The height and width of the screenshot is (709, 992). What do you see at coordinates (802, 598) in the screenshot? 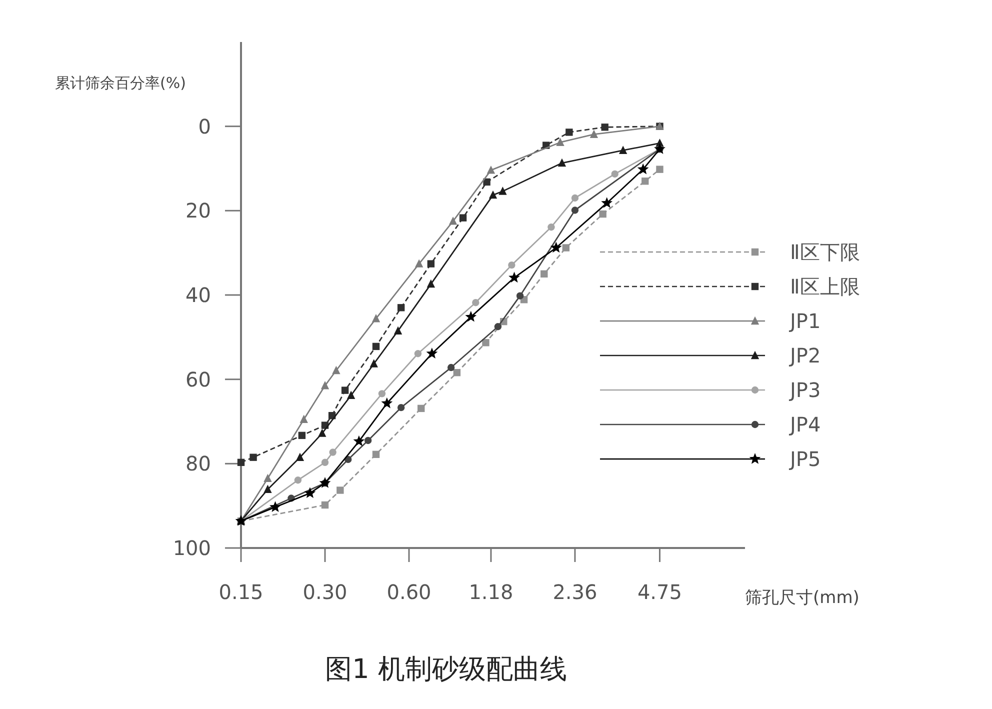
I see `x-axis-title: 筛孔尺寸(mm)` at bounding box center [802, 598].